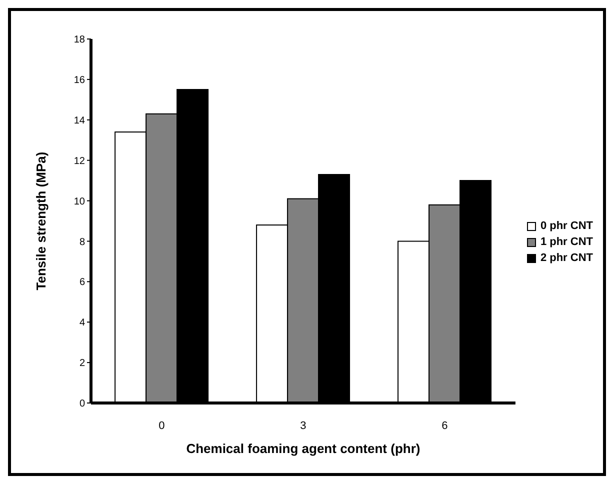 The width and height of the screenshot is (610, 480). What do you see at coordinates (80, 202) in the screenshot?
I see `y-tick-label: 10` at bounding box center [80, 202].